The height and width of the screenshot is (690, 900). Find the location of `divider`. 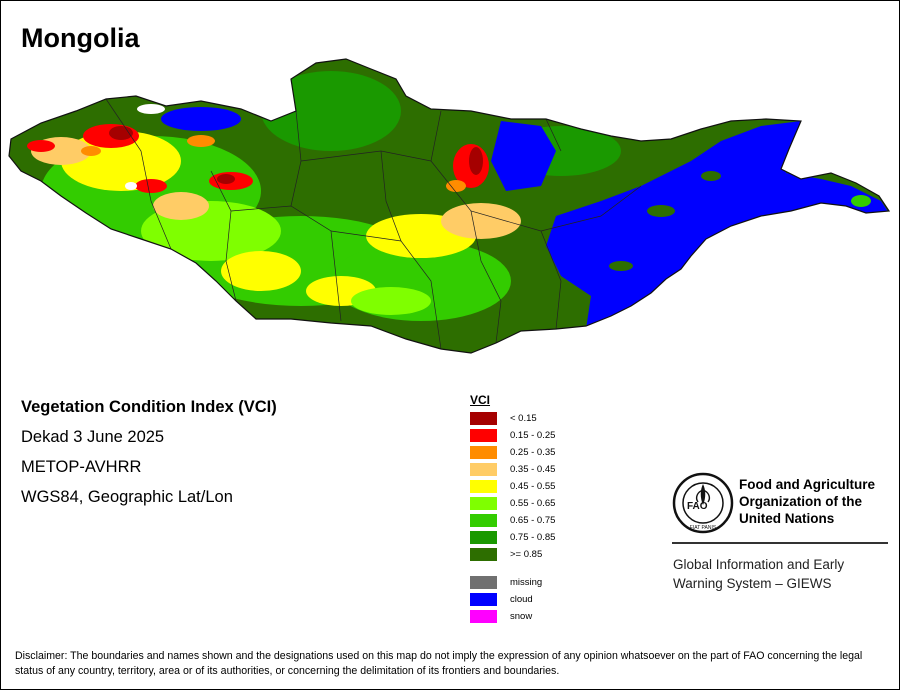

divider is located at coordinates (780, 543).